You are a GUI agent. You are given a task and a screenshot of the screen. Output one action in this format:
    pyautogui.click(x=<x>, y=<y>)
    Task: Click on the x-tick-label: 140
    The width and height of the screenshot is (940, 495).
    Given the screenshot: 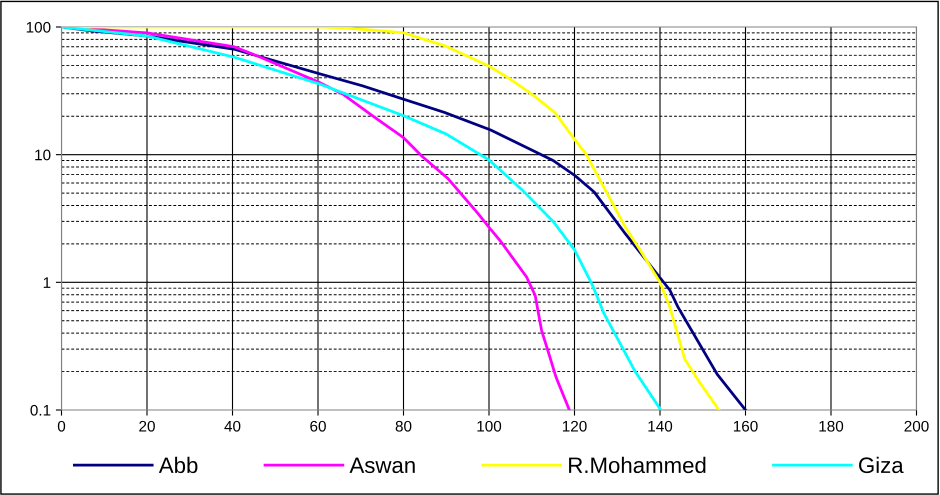 What is the action you would take?
    pyautogui.click(x=660, y=426)
    